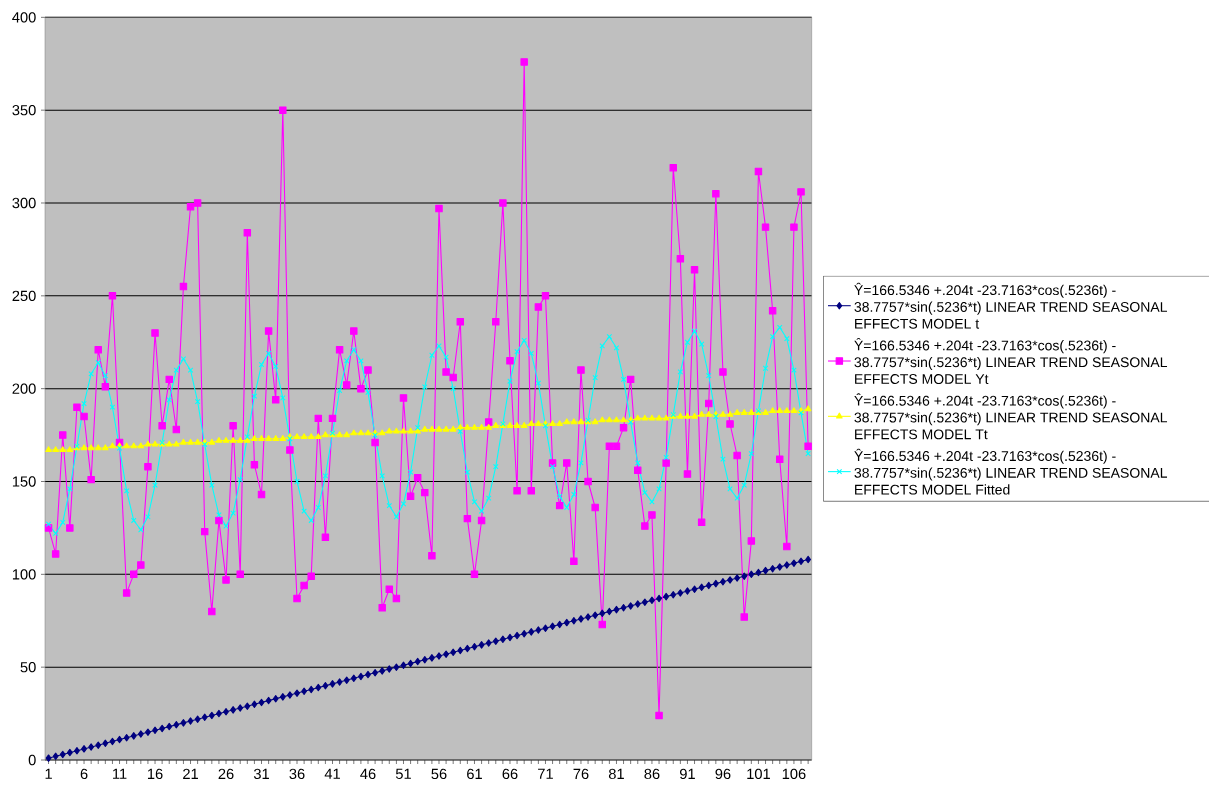  I want to click on legend-label: Ŷ=166.5346 +.204t -23.7163*cos(.5236t) - 38.7757*sin(.5236*t) LINEAR TREND SEASONAL EFFECTS MODEL t, so click(1011, 305).